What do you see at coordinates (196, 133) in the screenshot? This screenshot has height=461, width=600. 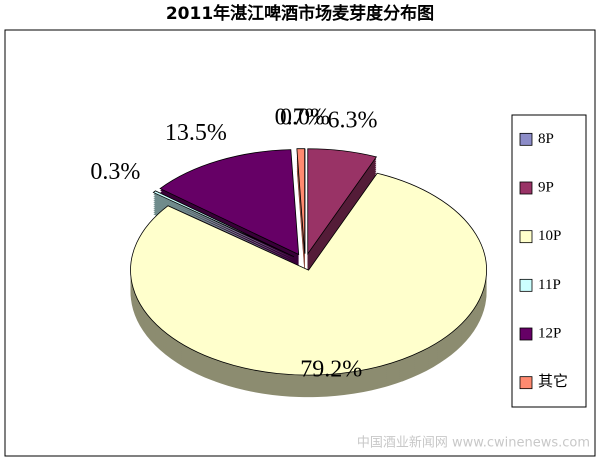 I see `data-label: 13.5%` at bounding box center [196, 133].